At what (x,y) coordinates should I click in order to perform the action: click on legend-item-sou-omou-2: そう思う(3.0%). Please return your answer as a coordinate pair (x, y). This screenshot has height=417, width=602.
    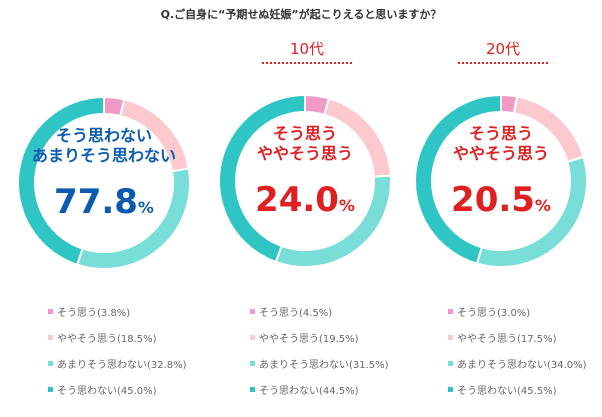
    Looking at the image, I should click on (489, 312).